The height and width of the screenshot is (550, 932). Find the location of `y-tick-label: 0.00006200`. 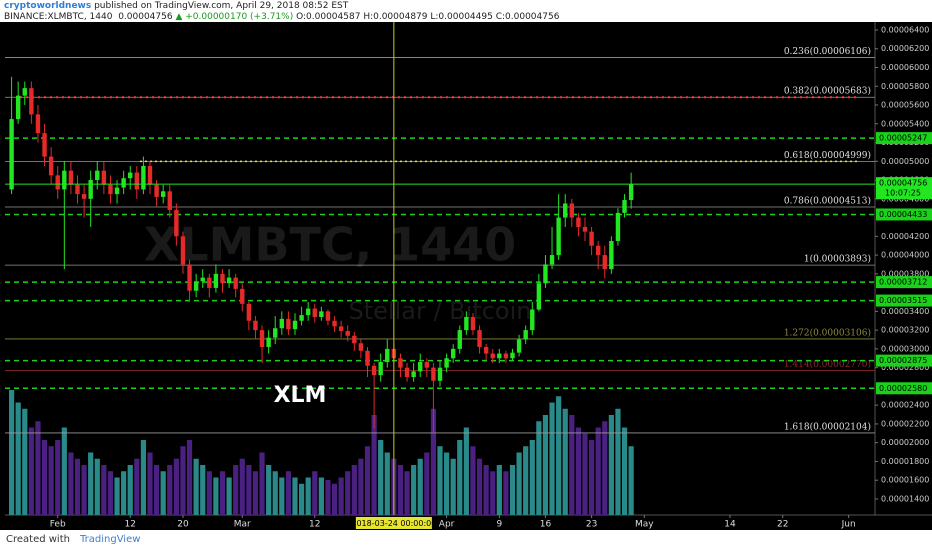

y-tick-label: 0.00006200 is located at coordinates (905, 48).